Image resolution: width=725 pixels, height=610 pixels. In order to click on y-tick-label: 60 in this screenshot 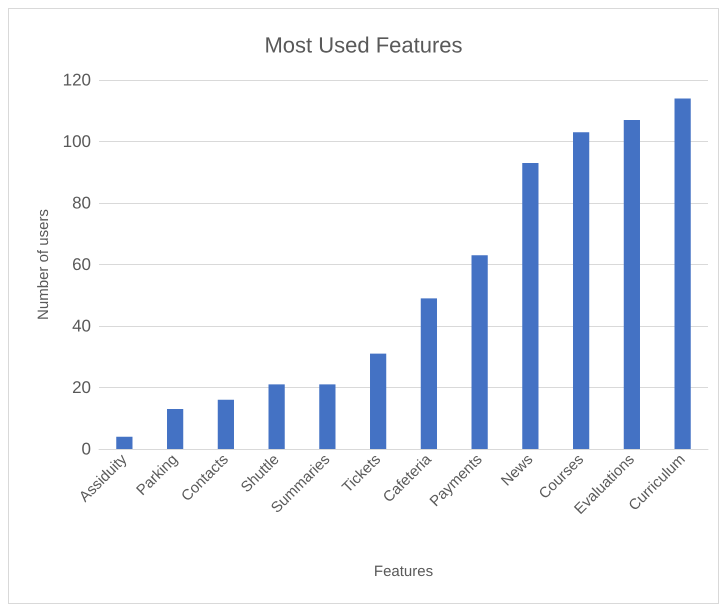, I will do `click(81, 264)`.